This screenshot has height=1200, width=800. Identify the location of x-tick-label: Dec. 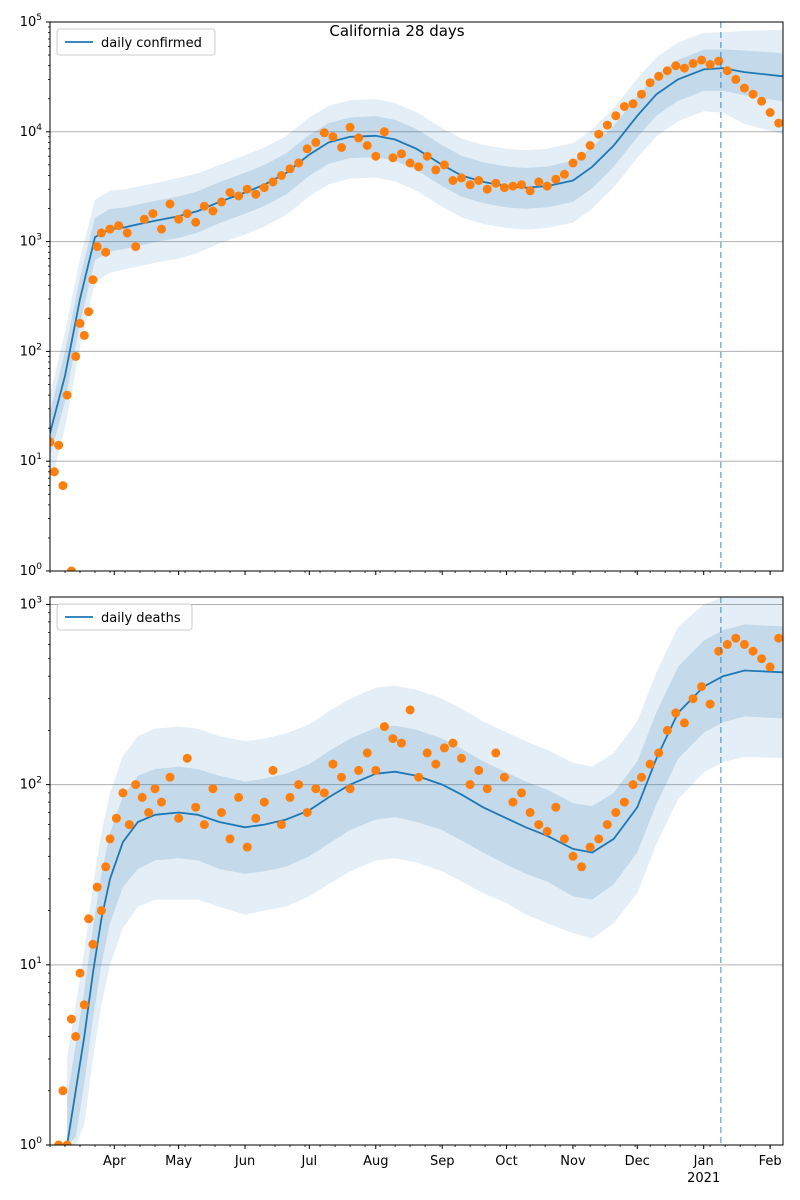
(637, 1161).